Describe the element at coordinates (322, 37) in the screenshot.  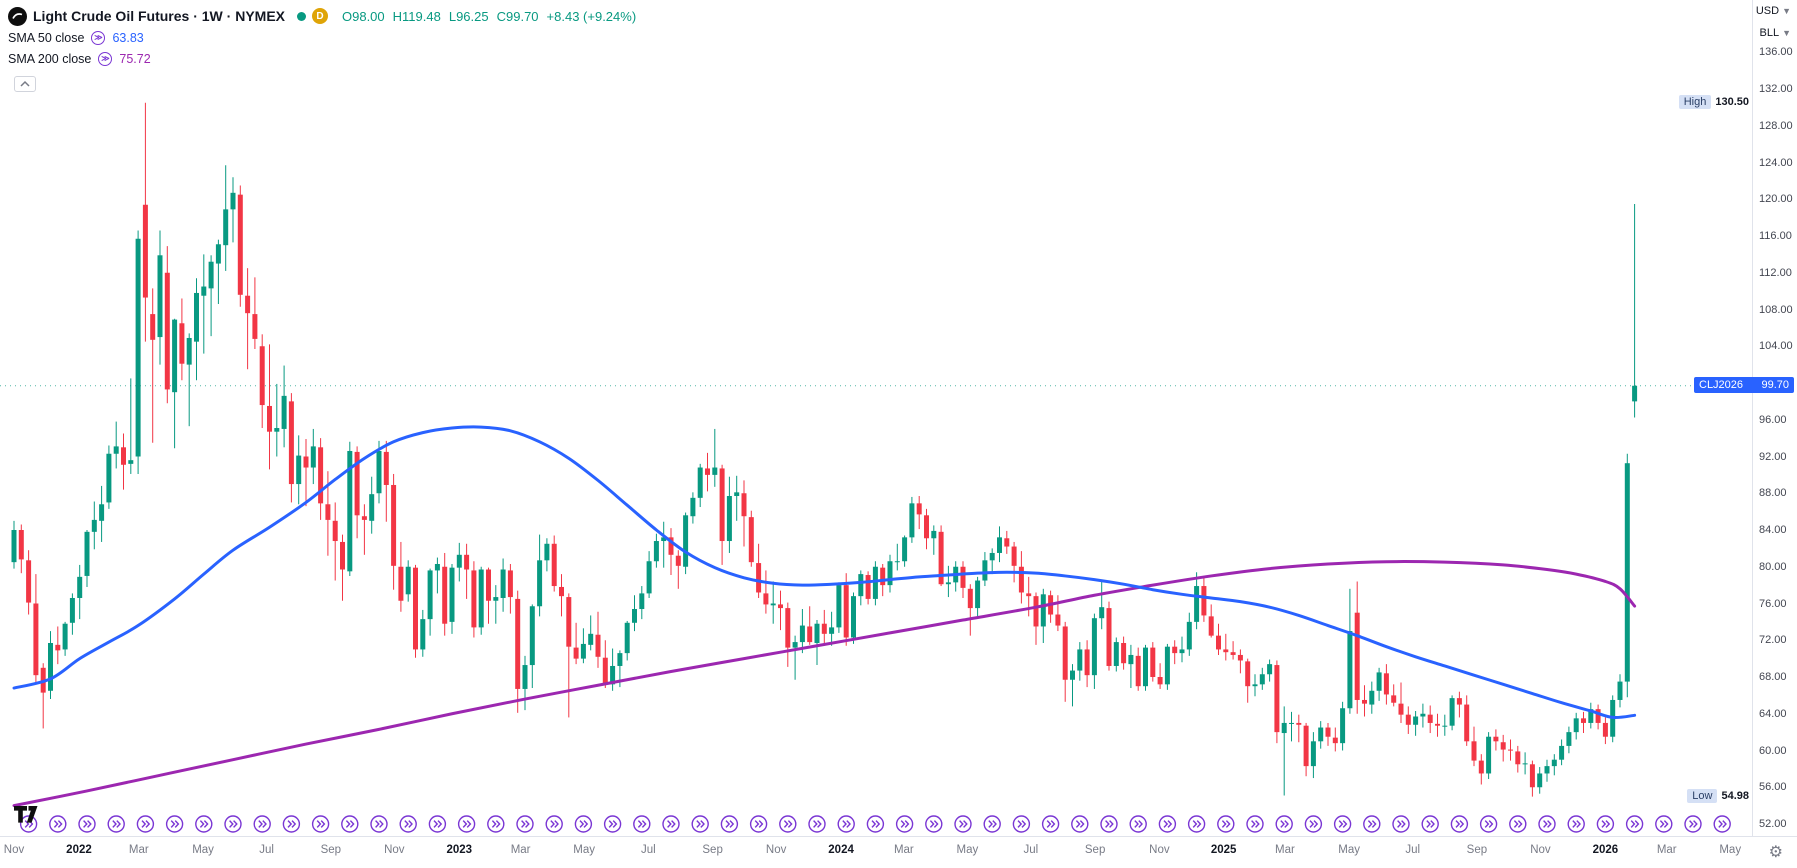
I see `indicator-sma50-row: SMA 50 close ≫ 63.83` at that location.